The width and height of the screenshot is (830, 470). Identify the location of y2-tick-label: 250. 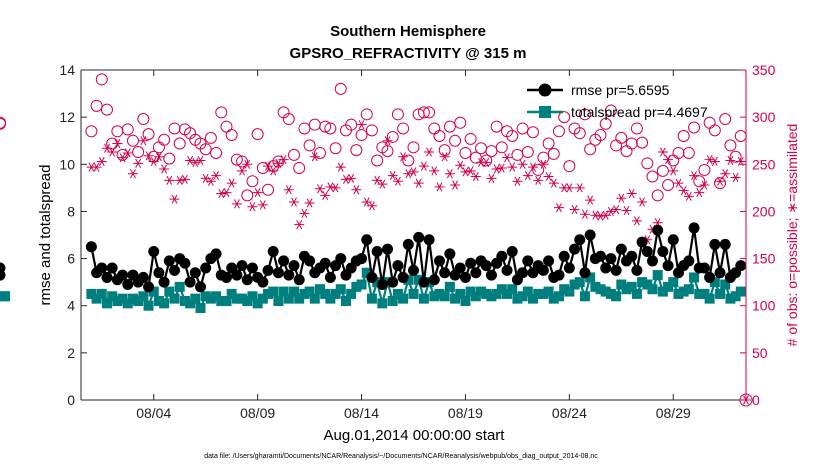
(764, 164).